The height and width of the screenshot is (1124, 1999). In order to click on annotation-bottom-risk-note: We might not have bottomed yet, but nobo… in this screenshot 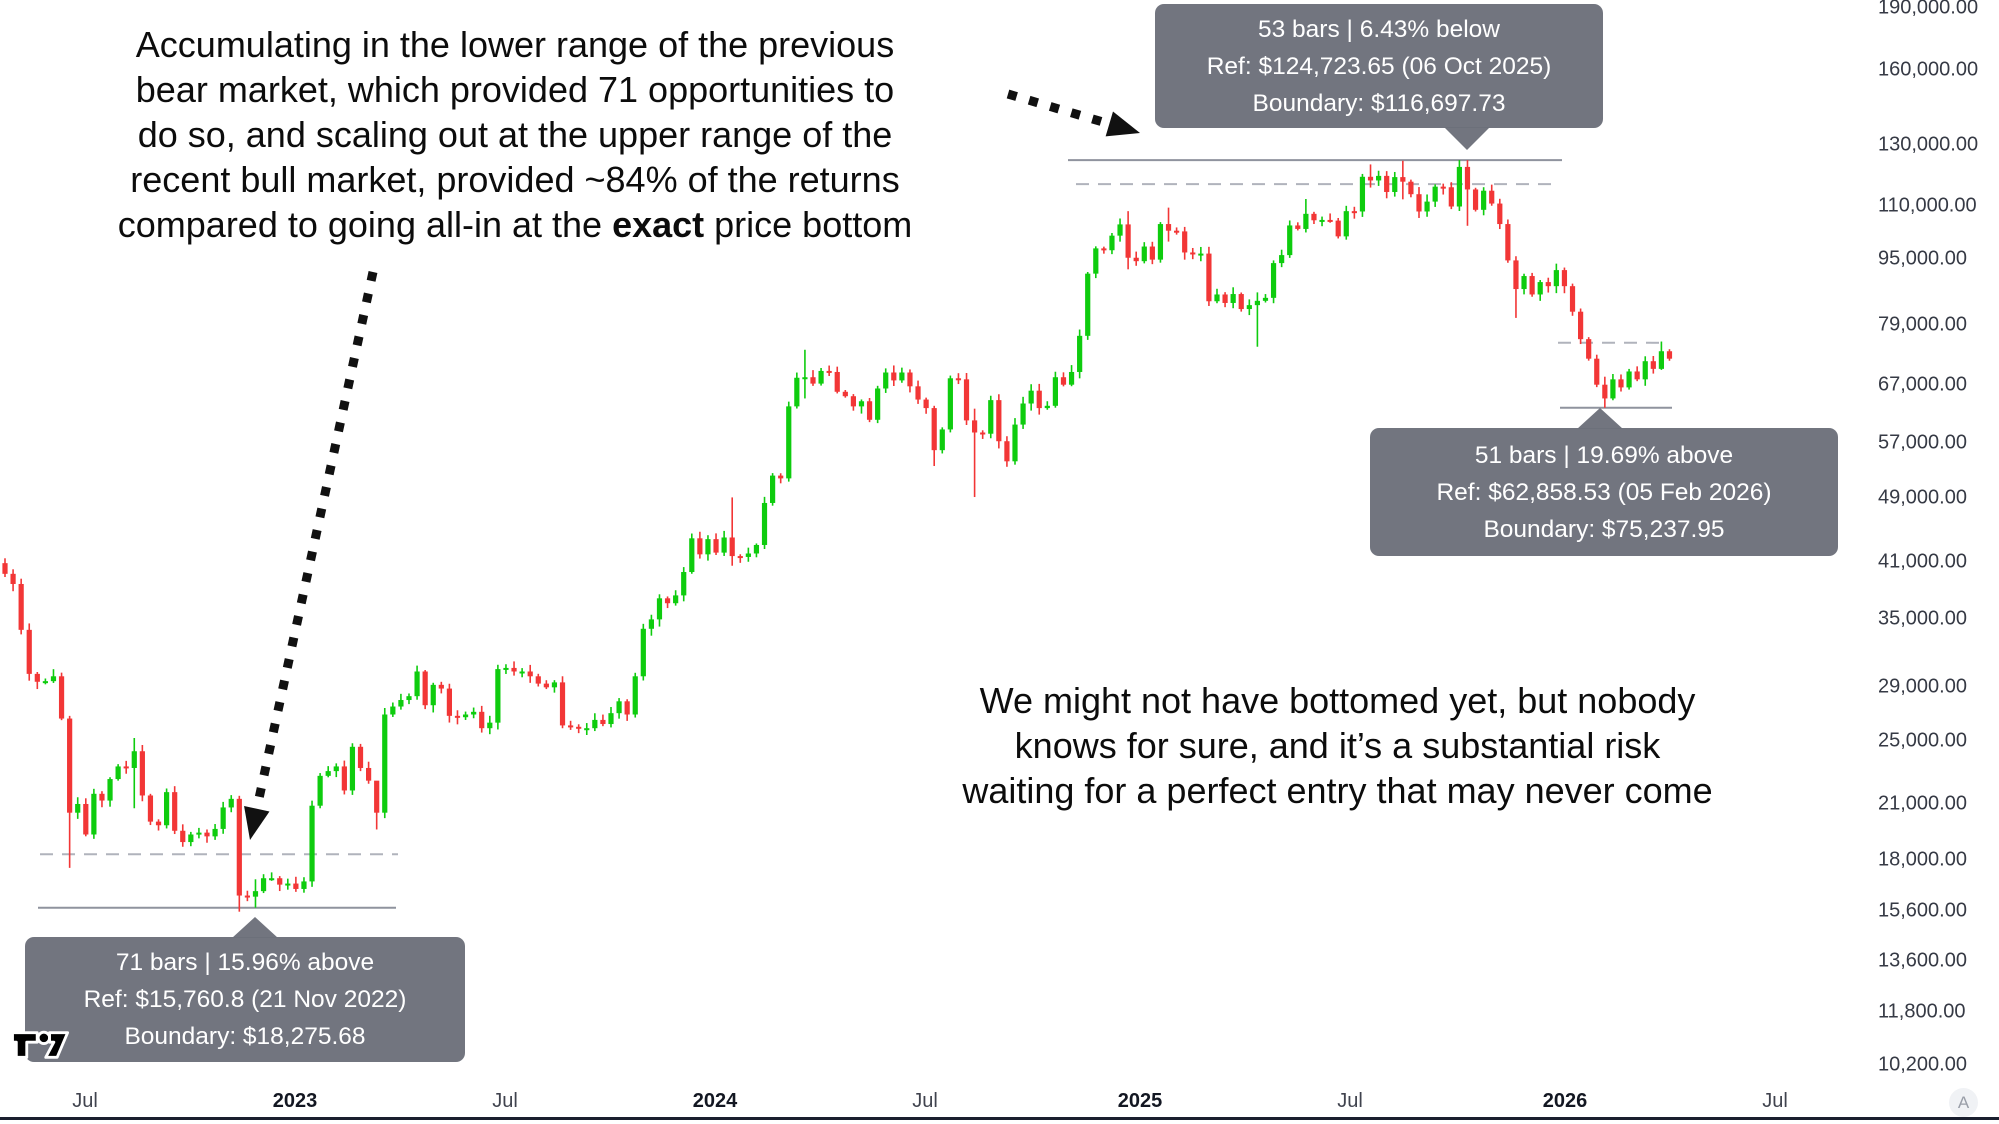, I will do `click(1337, 745)`.